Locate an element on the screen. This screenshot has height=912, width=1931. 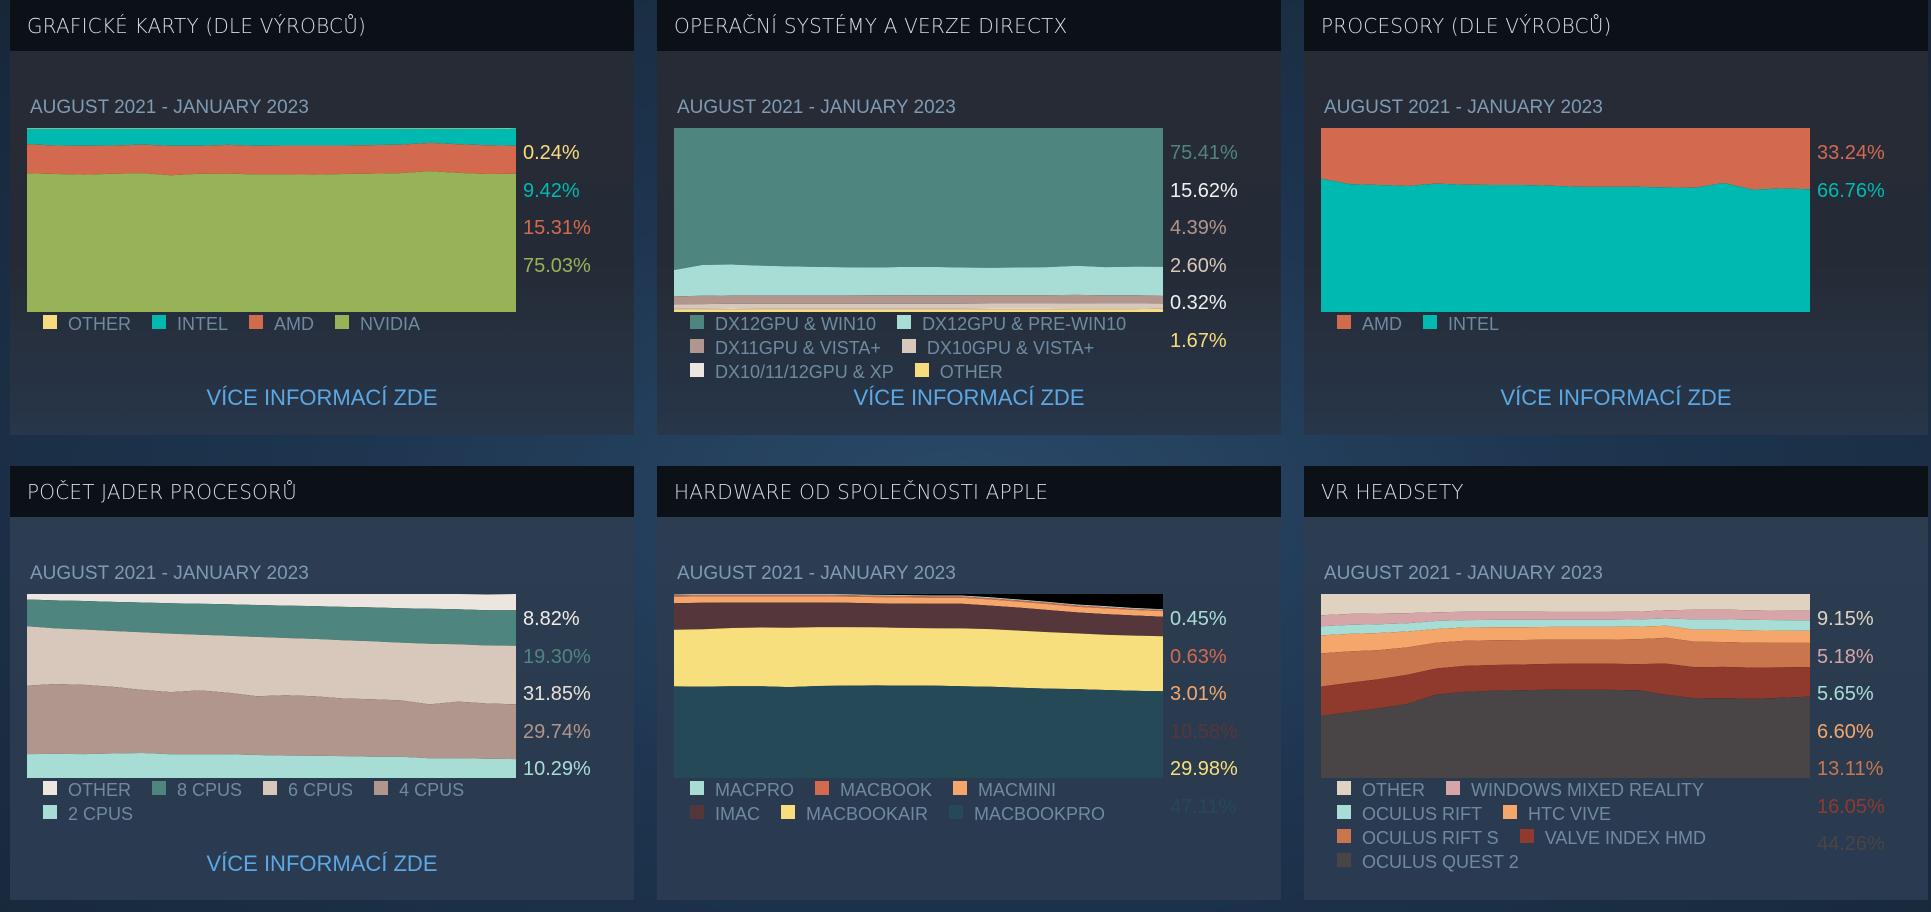
legend-item-nvidia: NVIDIA is located at coordinates (377, 324).